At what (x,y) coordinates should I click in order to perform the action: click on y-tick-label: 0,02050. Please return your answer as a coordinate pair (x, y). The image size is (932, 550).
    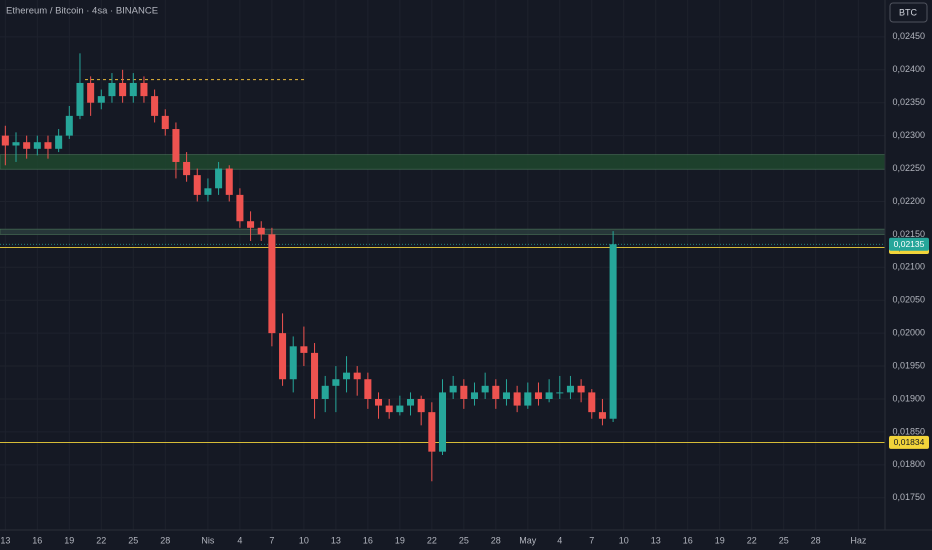
    Looking at the image, I should click on (908, 300).